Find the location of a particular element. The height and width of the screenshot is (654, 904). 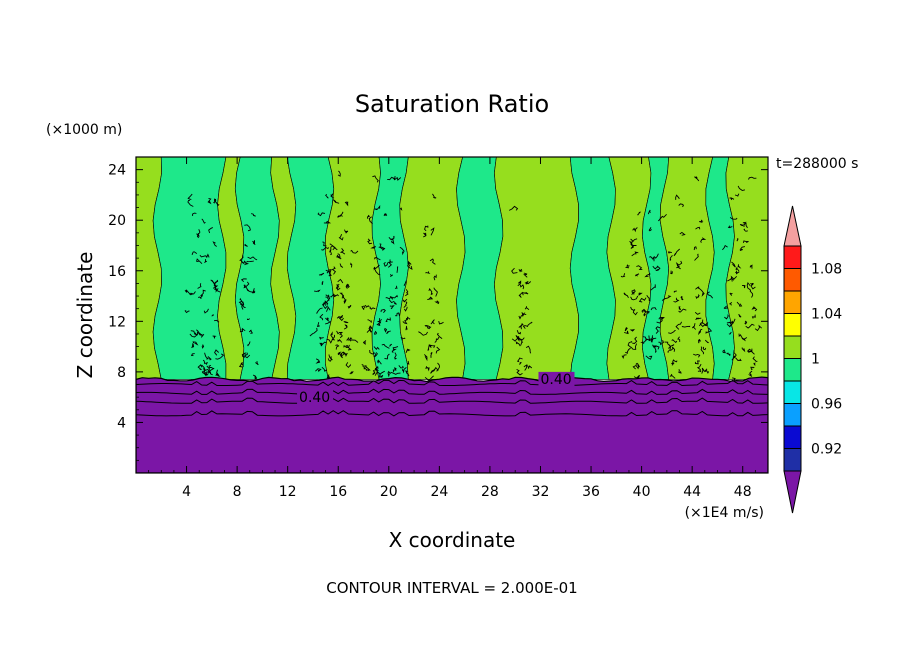

x-tick-label: 36 is located at coordinates (591, 492).